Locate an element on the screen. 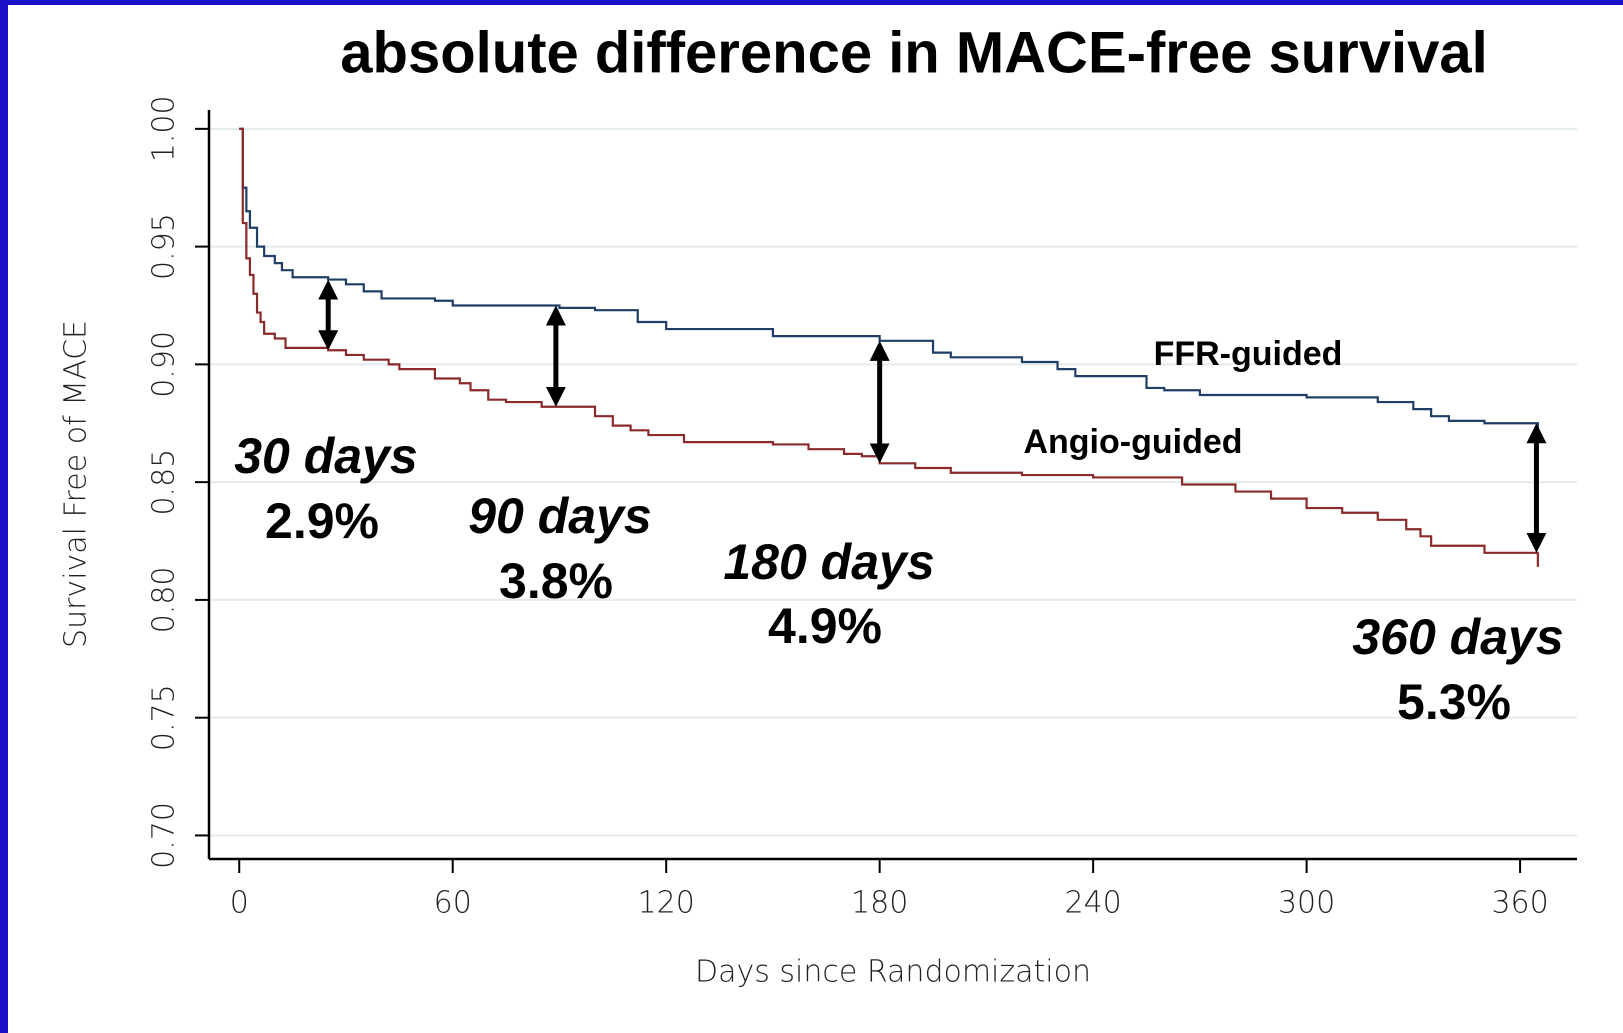 The width and height of the screenshot is (1623, 1033). x-tick-label: 360 is located at coordinates (1519, 903).